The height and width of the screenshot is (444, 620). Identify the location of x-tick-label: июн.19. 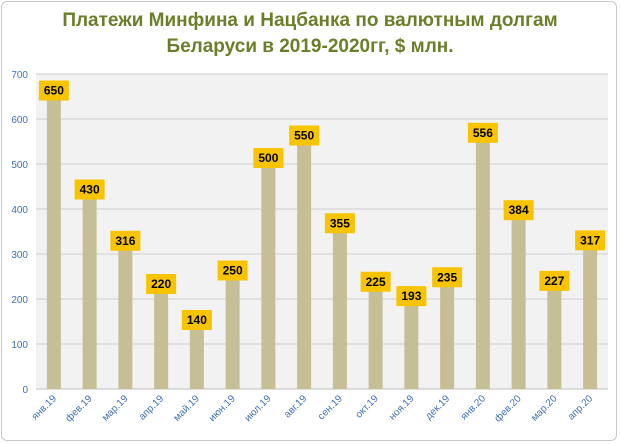
(222, 408).